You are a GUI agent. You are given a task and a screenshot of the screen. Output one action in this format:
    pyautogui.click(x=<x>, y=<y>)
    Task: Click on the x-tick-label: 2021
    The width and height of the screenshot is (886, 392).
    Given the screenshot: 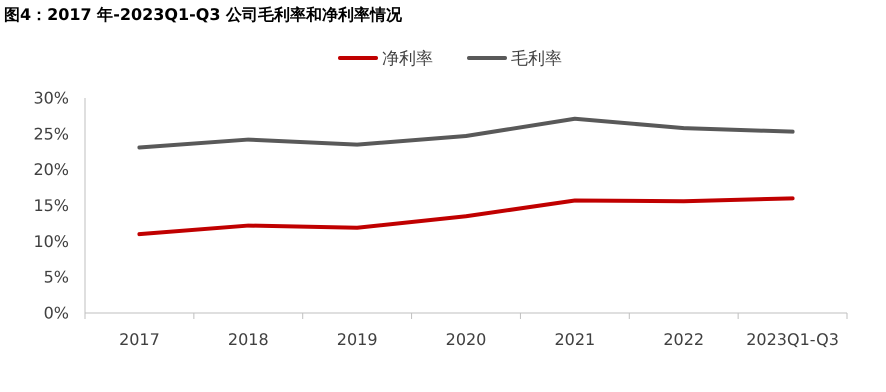 What is the action you would take?
    pyautogui.click(x=575, y=339)
    